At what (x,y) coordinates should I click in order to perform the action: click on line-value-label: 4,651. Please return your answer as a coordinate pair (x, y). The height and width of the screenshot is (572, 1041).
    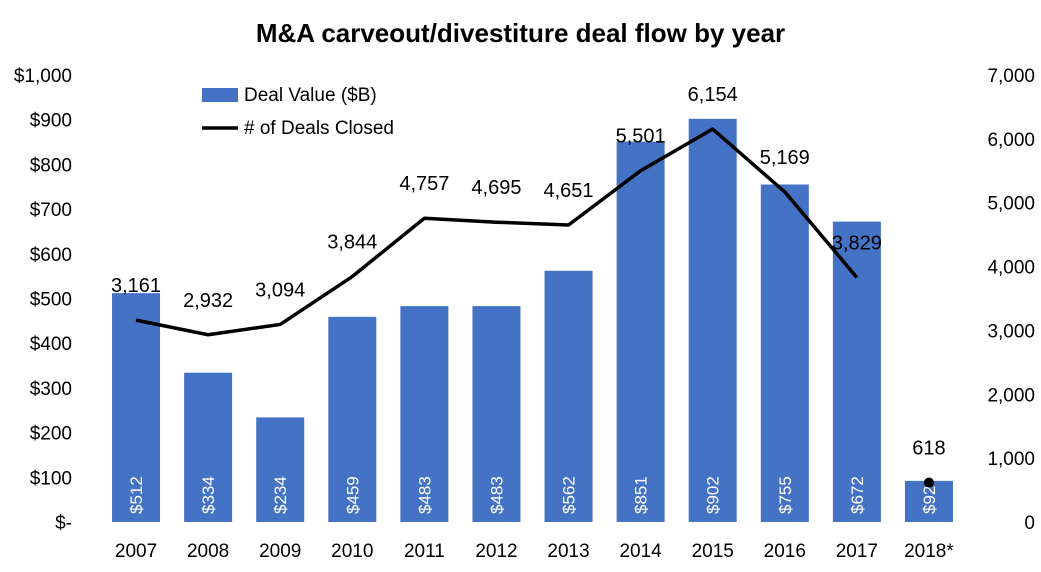
    Looking at the image, I should click on (569, 191).